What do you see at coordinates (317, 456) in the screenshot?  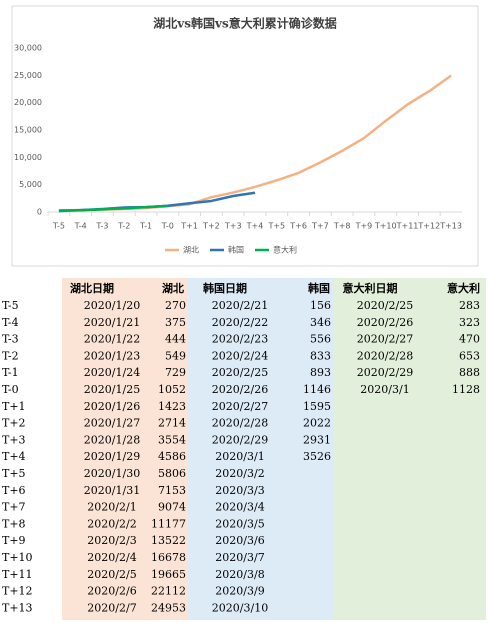 I see `table-cell: 3526` at bounding box center [317, 456].